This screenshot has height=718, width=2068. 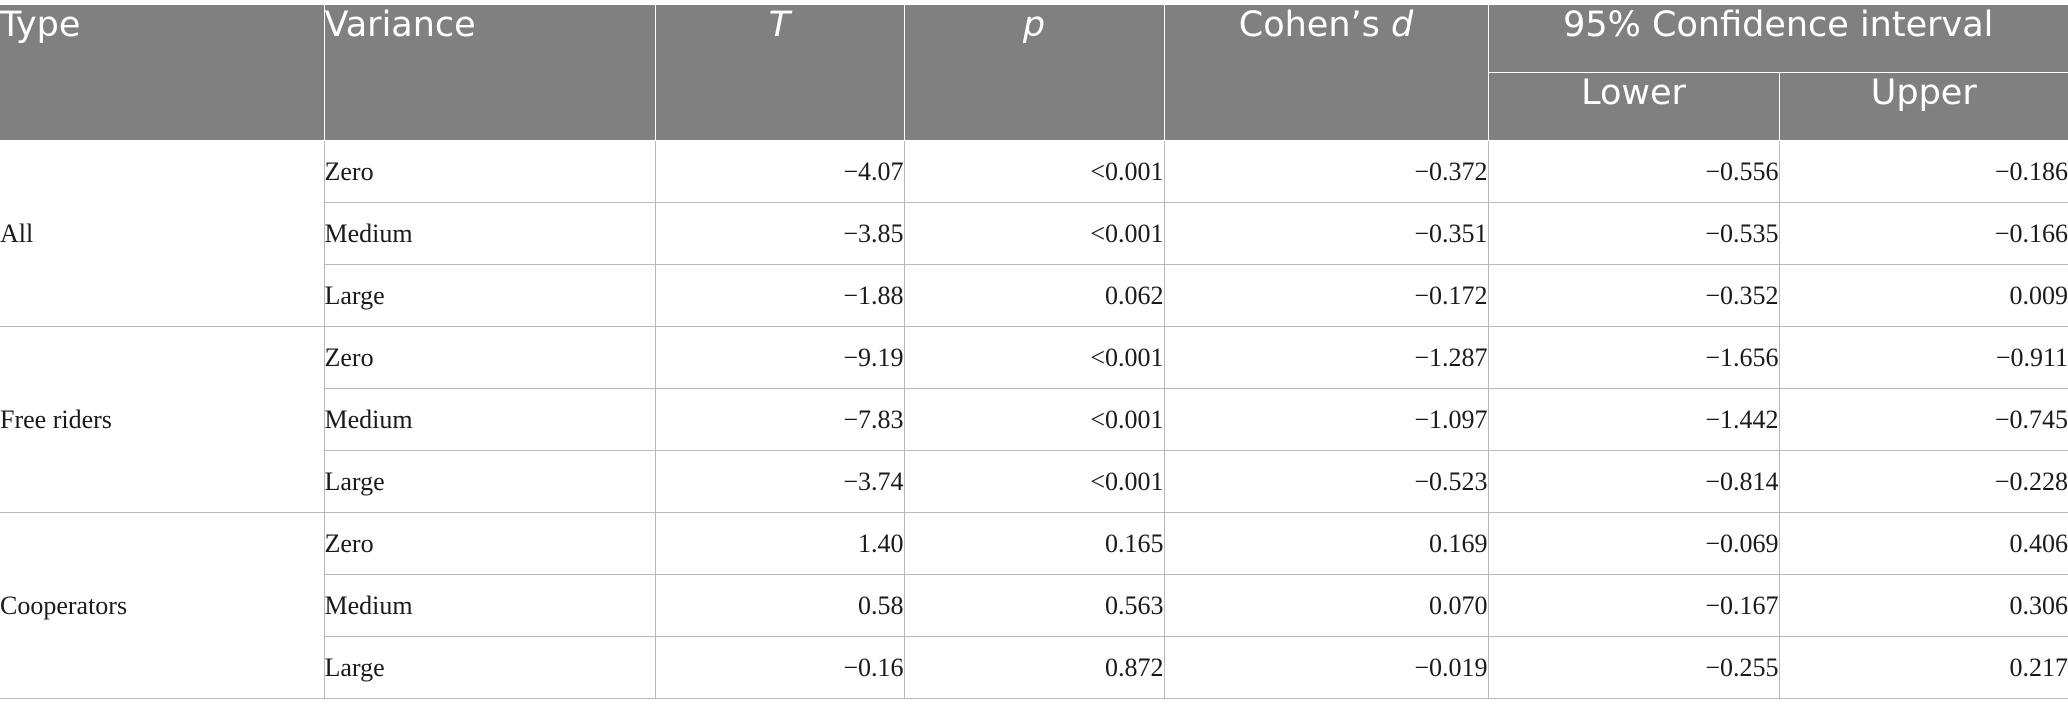 I want to click on cell-p: 0.062, so click(x=1034, y=295).